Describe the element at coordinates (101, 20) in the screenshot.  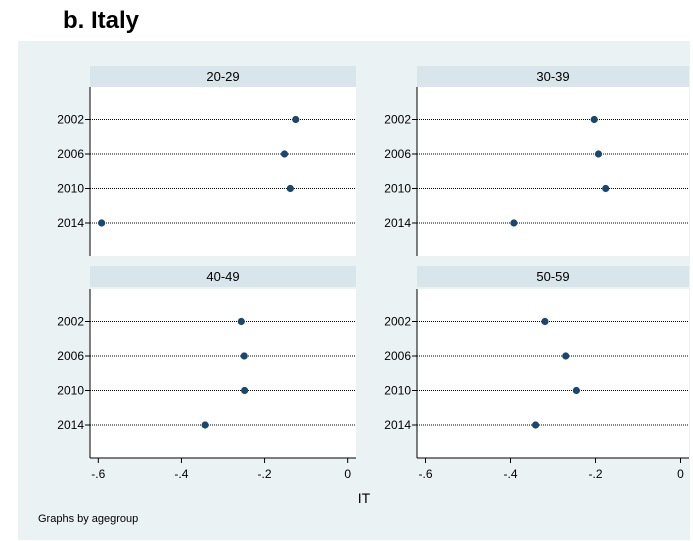
I see `figure-title: b. Italy` at that location.